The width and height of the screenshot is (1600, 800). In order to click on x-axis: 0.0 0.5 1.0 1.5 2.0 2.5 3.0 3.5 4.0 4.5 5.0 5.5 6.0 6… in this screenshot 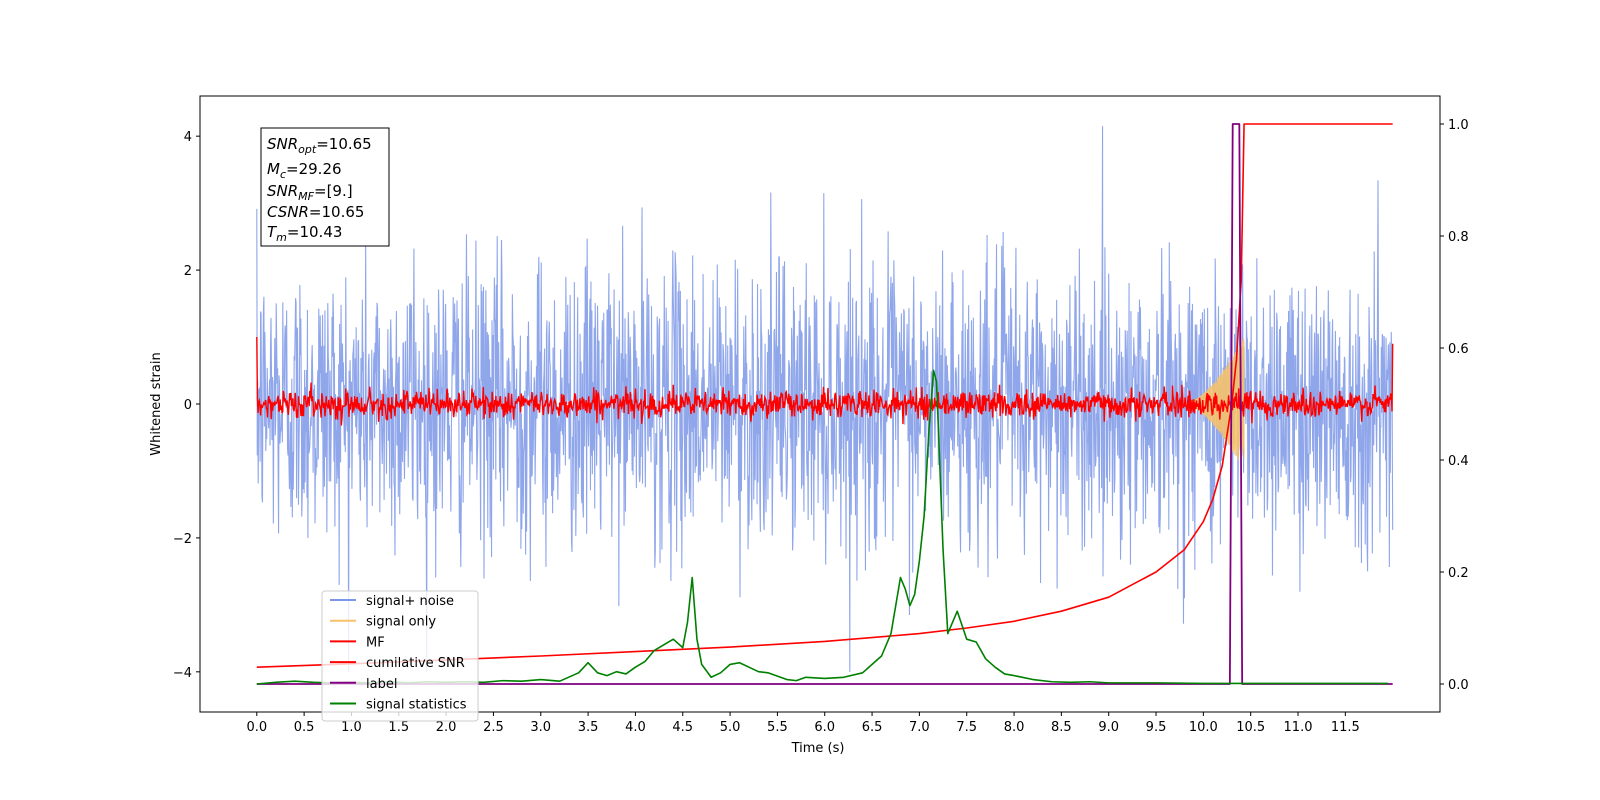, I will do `click(803, 723)`.